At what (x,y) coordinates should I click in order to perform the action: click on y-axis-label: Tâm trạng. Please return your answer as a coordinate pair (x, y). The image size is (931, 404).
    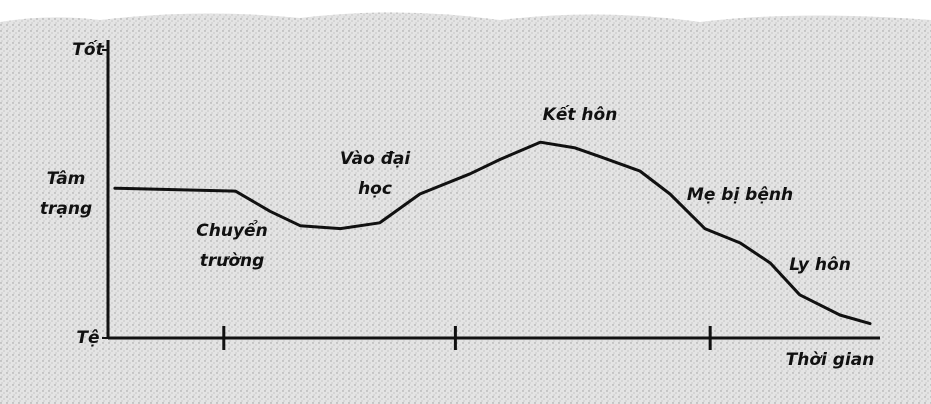
    Looking at the image, I should click on (66, 194).